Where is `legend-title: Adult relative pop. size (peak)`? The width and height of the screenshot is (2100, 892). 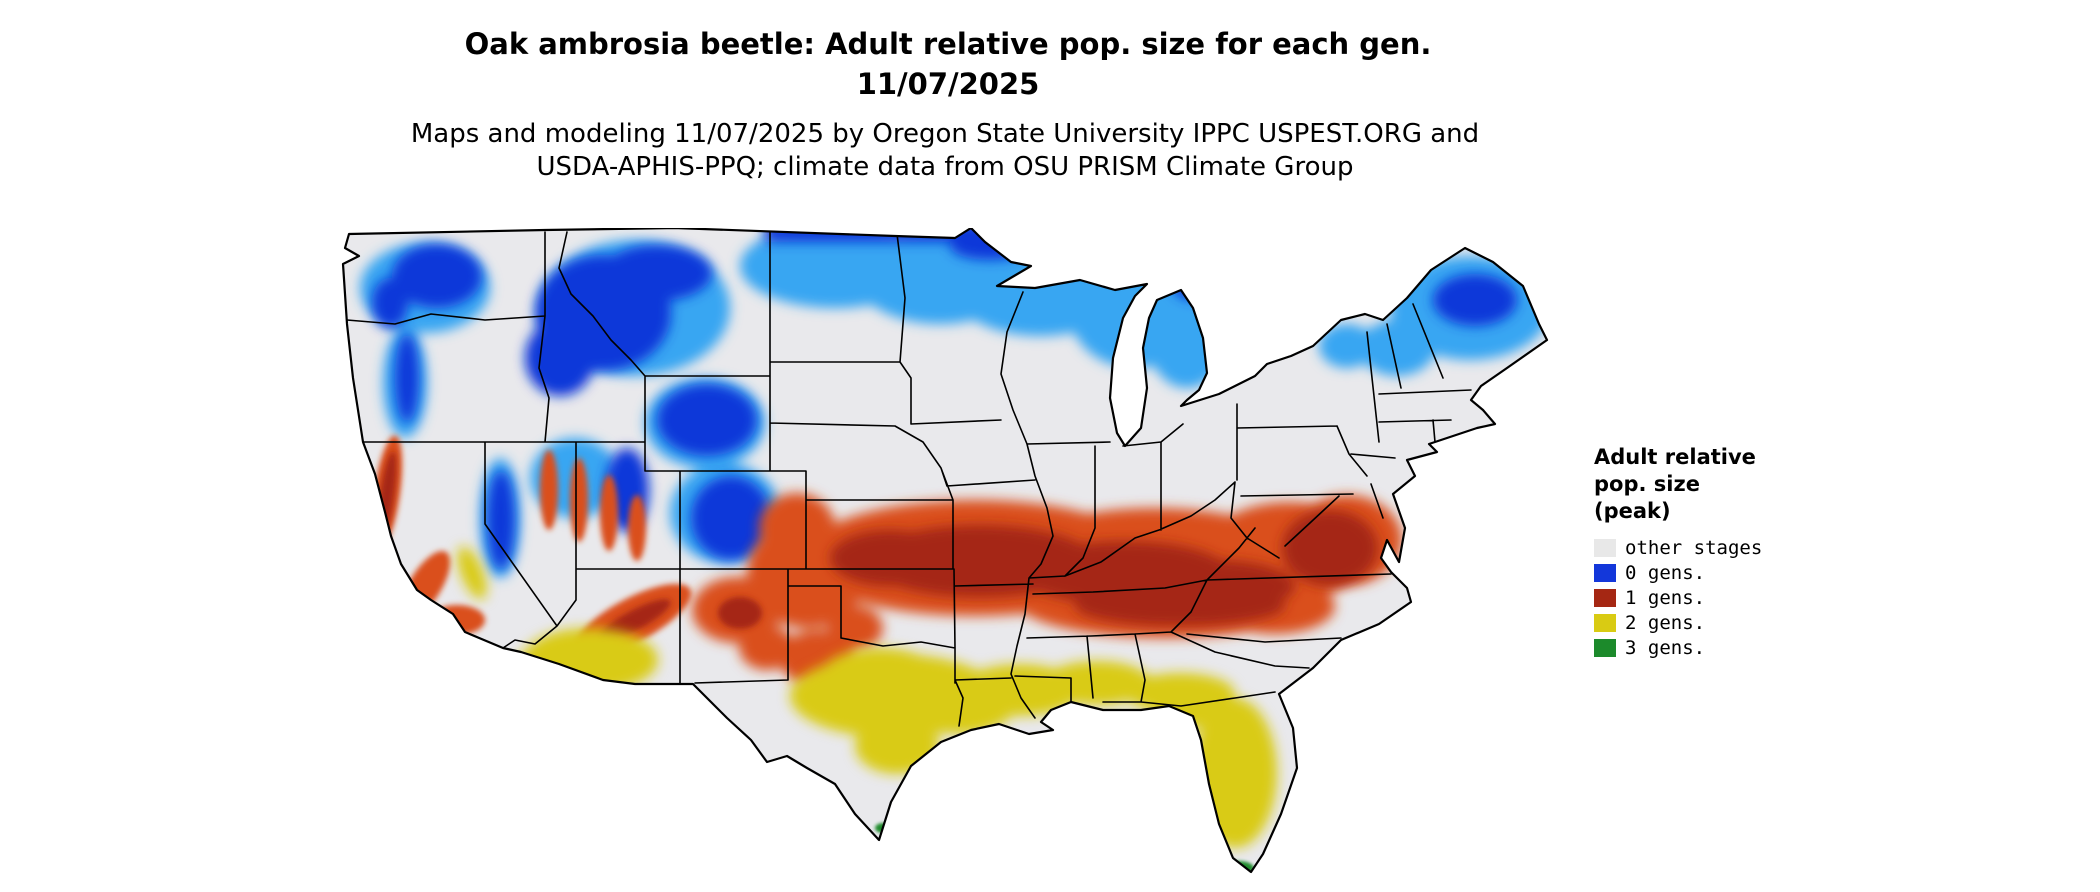
legend-title: Adult relative pop. size (peak) is located at coordinates (1744, 484).